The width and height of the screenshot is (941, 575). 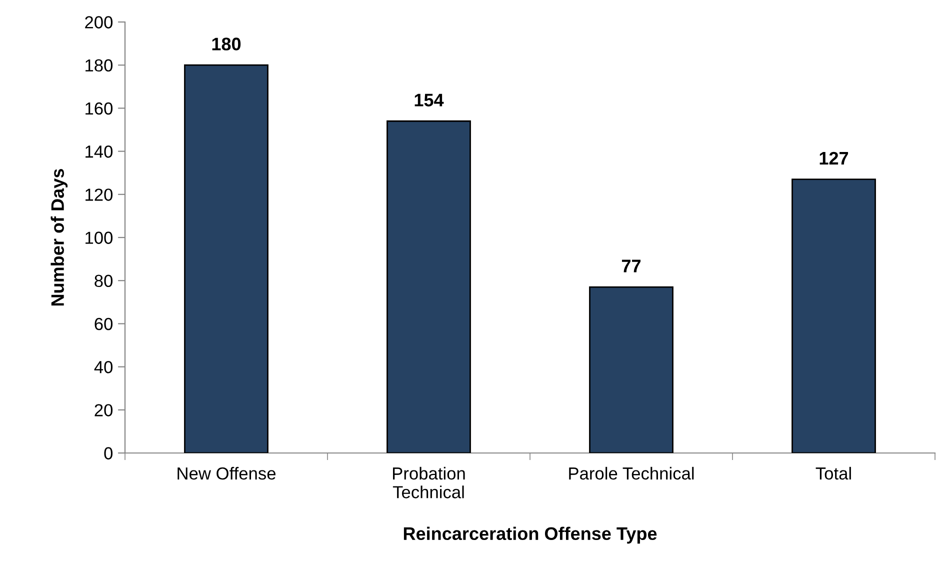 What do you see at coordinates (631, 473) in the screenshot?
I see `x-tick-label: Parole Technical` at bounding box center [631, 473].